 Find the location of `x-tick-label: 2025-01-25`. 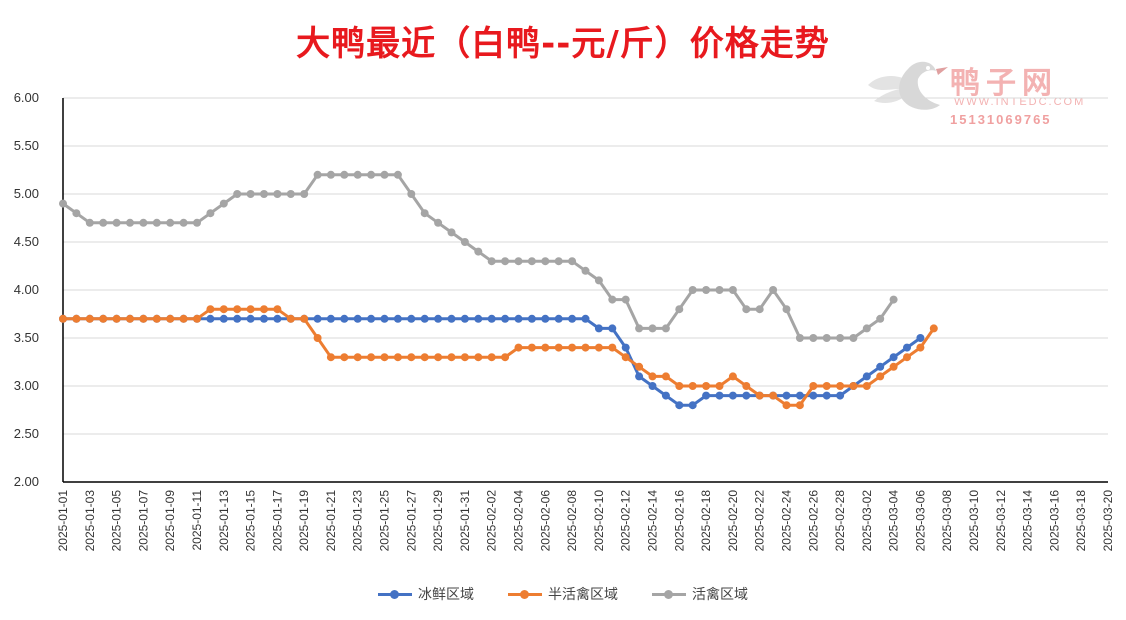

x-tick-label: 2025-01-25 is located at coordinates (385, 521).